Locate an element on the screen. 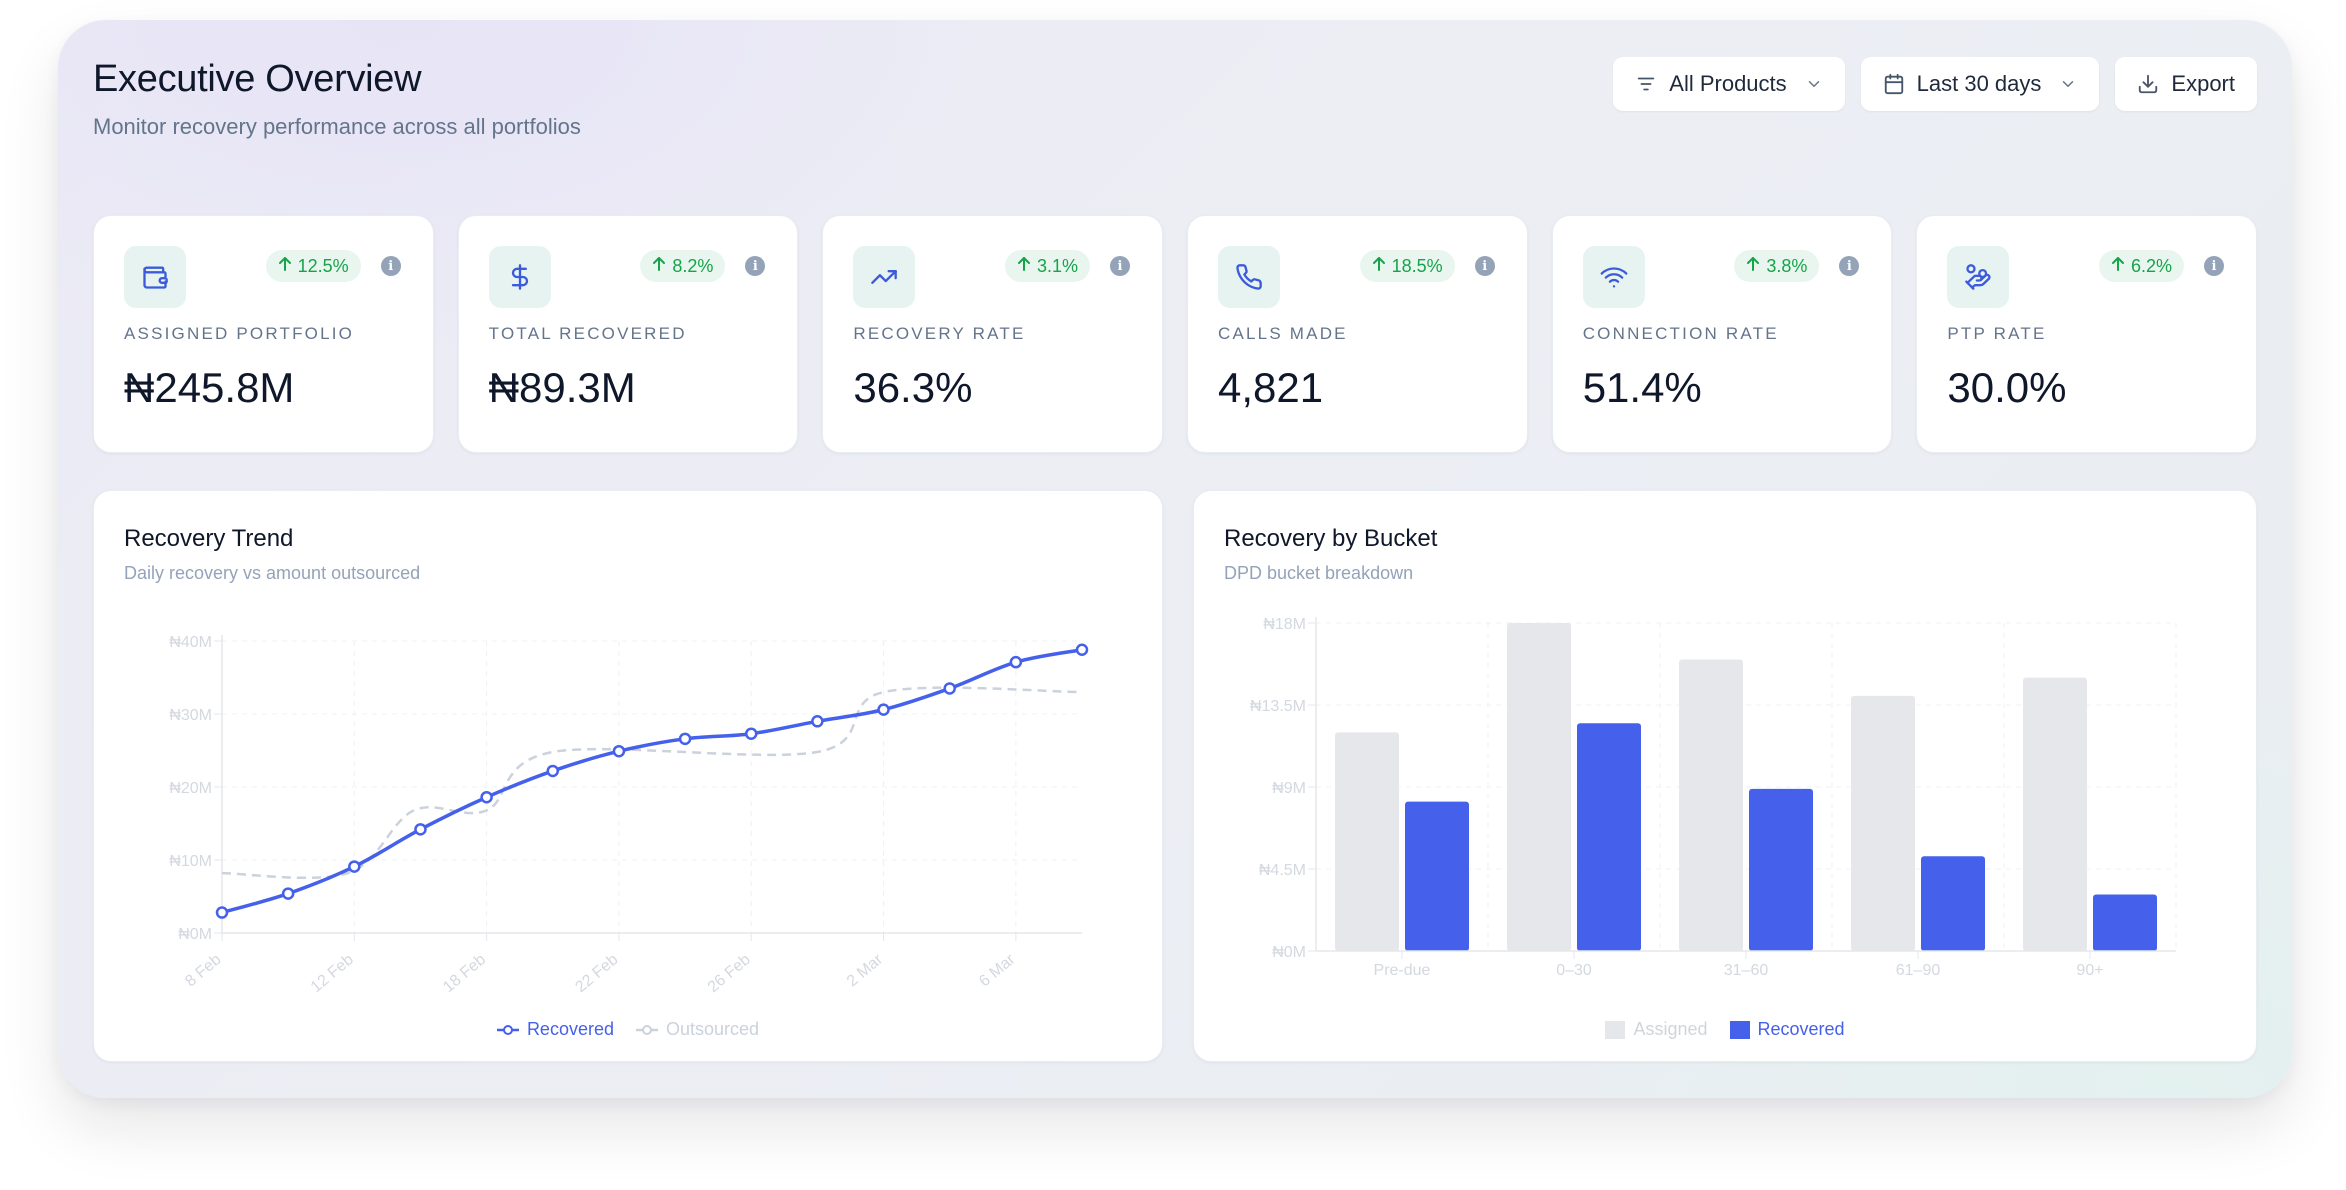  y-tick-label: ₦40M is located at coordinates (190, 642).